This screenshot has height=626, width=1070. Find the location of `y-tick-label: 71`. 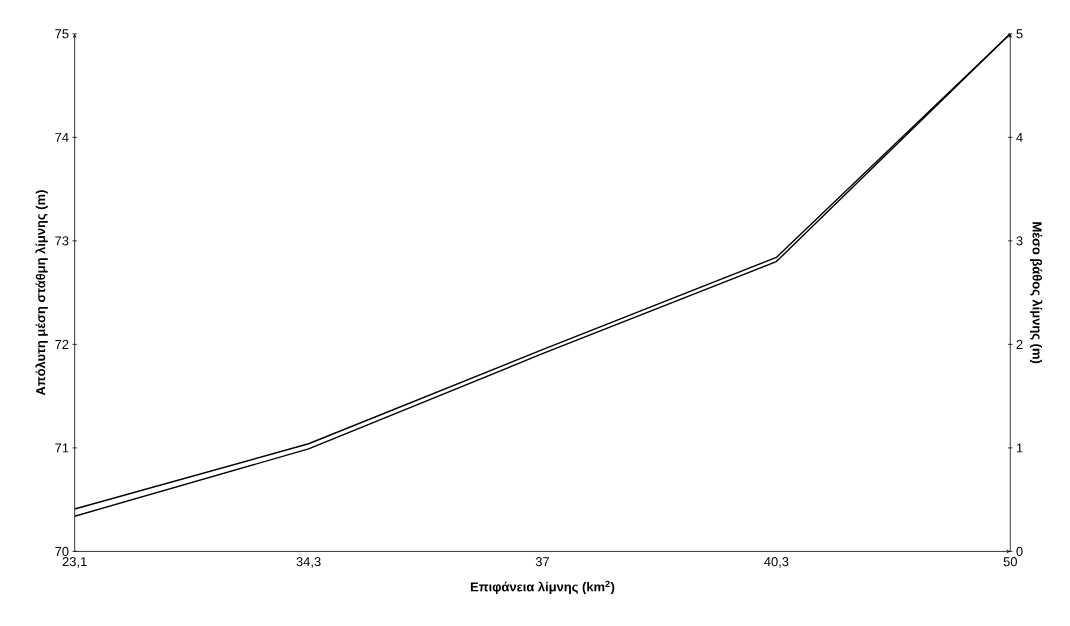

y-tick-label: 71 is located at coordinates (62, 448).